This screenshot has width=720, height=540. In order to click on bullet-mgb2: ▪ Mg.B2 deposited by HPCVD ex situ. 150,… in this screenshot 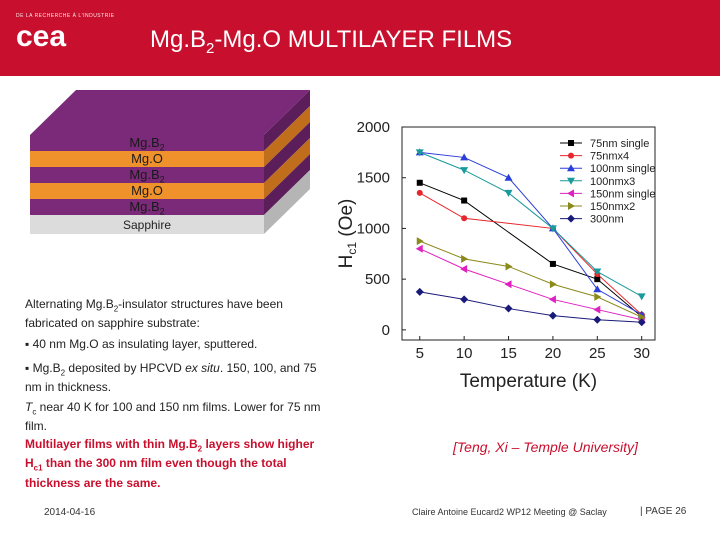, I will do `click(171, 378)`.